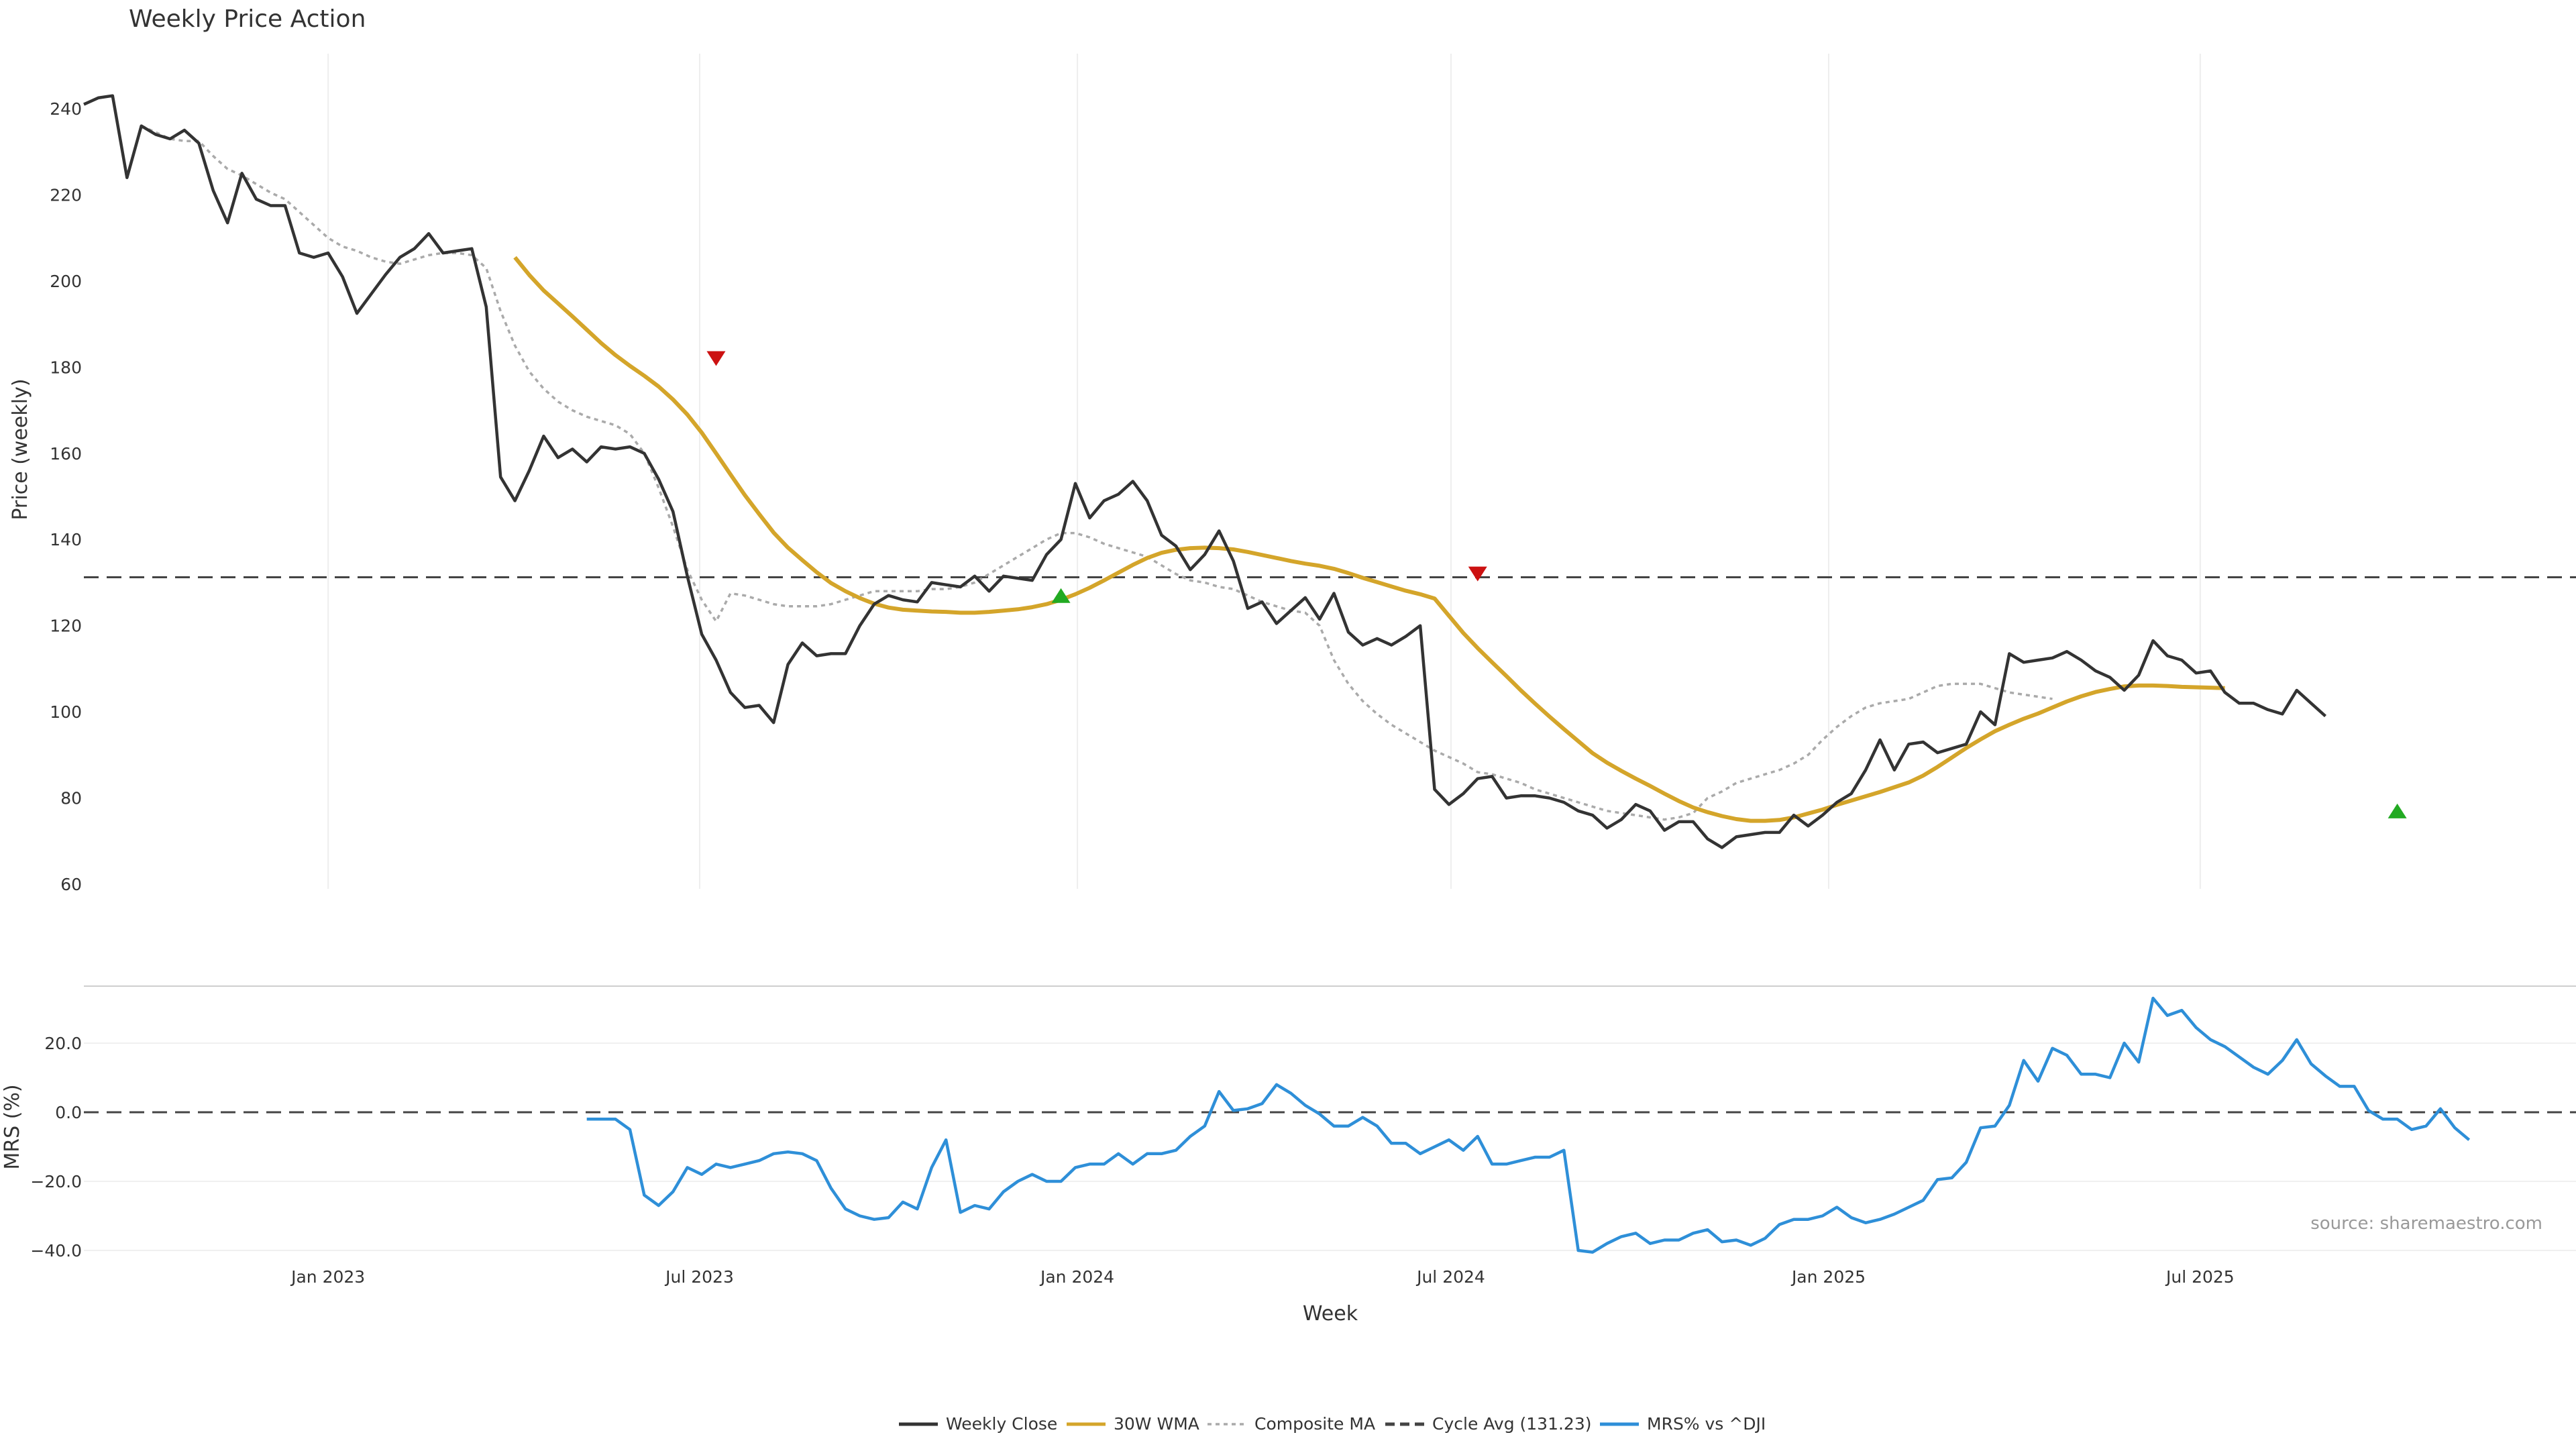 This screenshot has height=1449, width=2576. I want to click on mrs-y-tick-label: 20.0, so click(63, 1043).